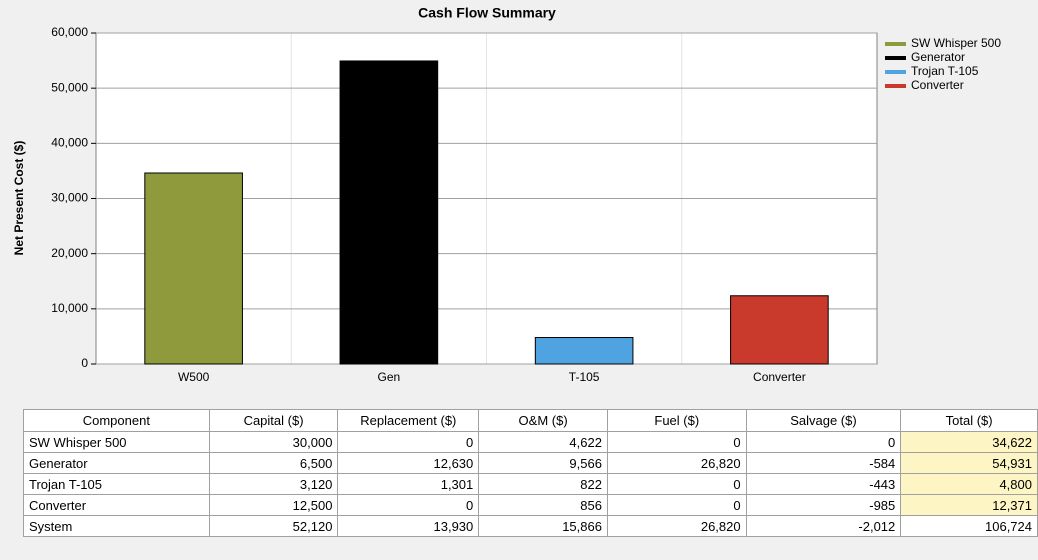 The height and width of the screenshot is (560, 1038). Describe the element at coordinates (676, 420) in the screenshot. I see `column-header: Fuel ($)` at that location.